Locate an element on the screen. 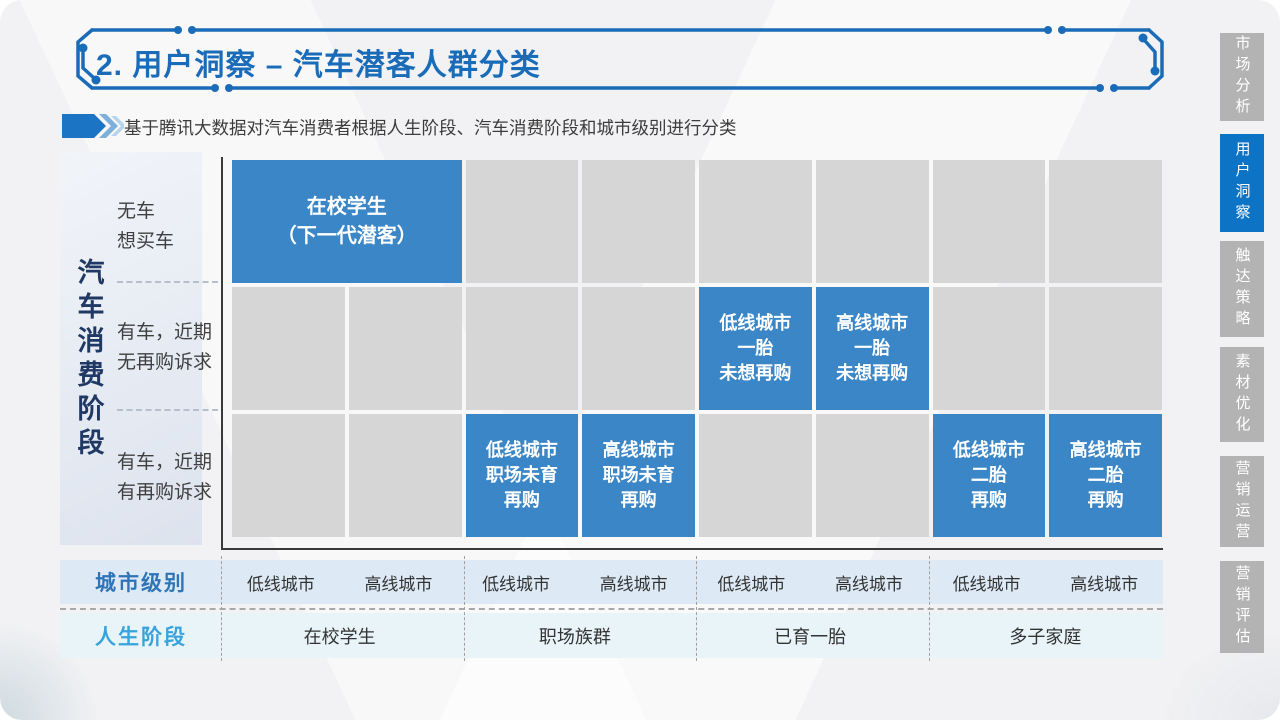  city-level-header: 城市级别 is located at coordinates (141, 583).